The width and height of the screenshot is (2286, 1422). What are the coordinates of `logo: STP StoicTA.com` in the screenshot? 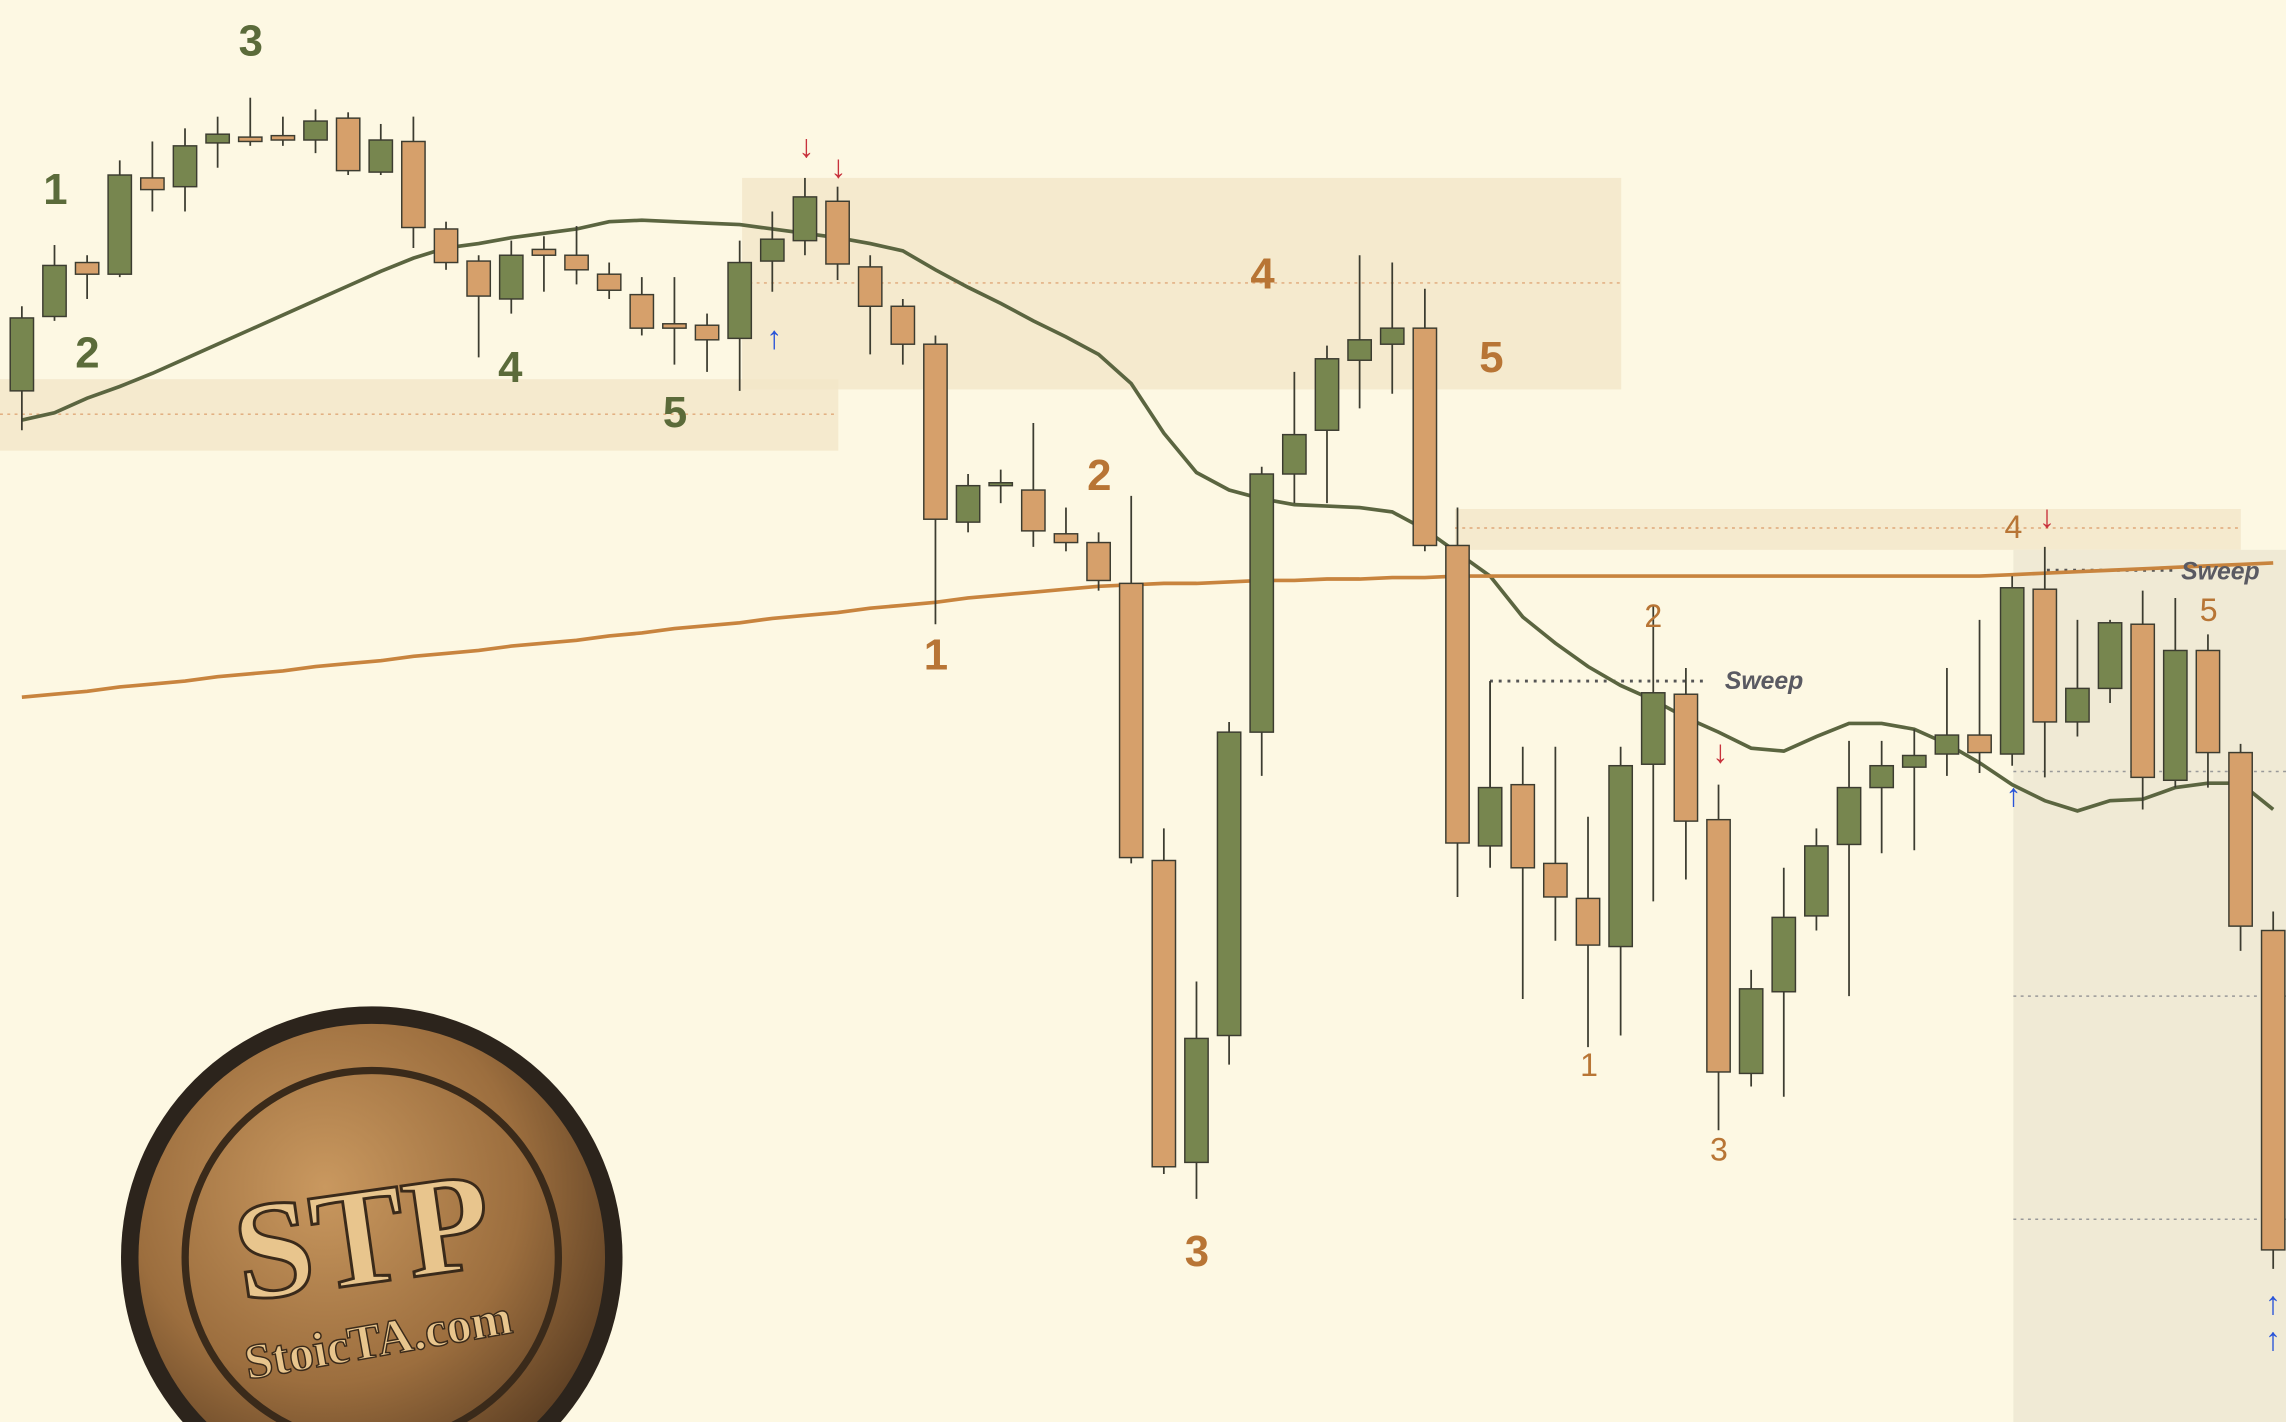 It's located at (372, 1214).